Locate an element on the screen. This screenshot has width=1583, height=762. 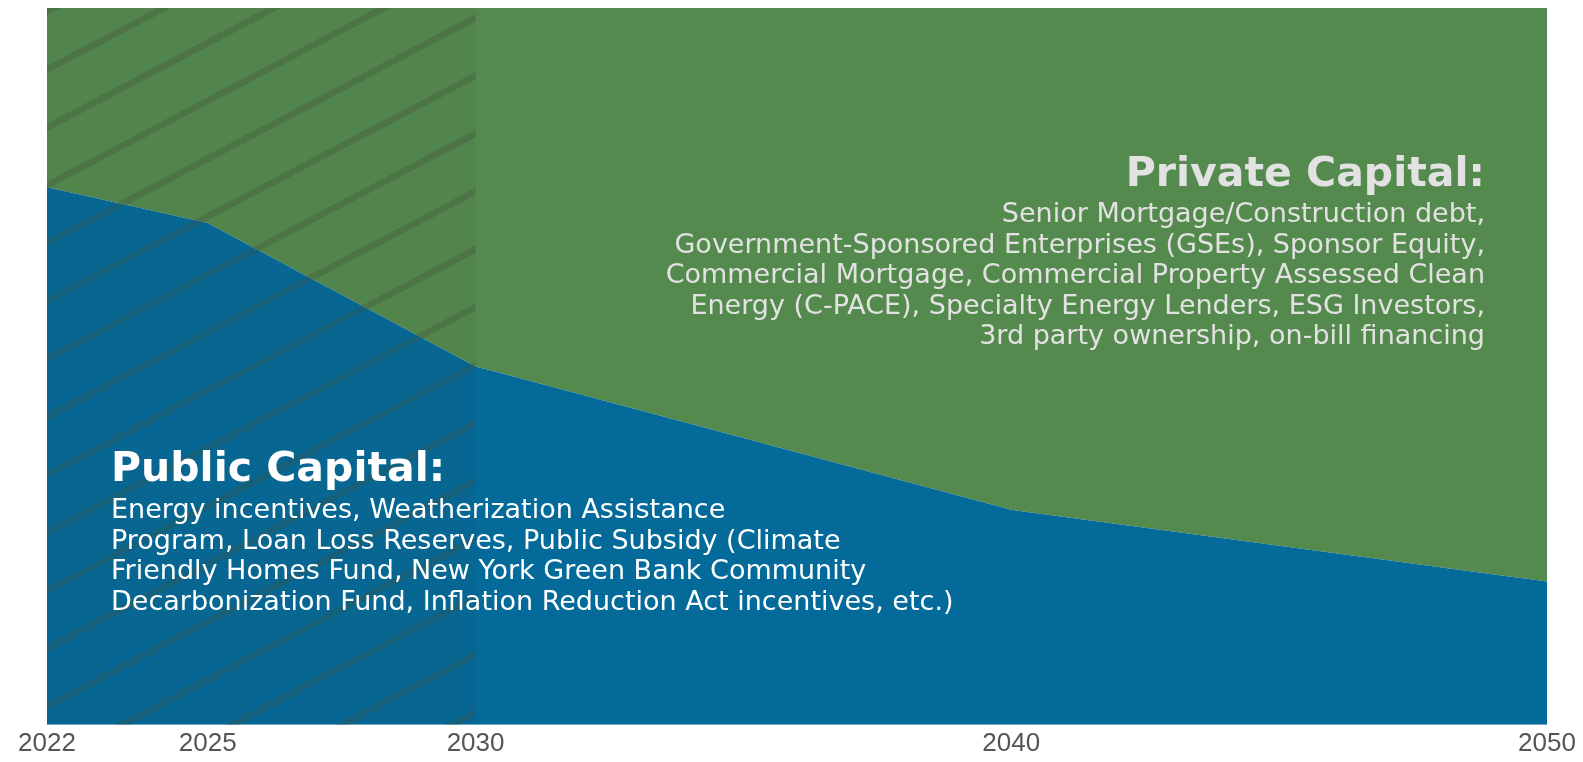
x-tick-label: 2040 is located at coordinates (1011, 741).